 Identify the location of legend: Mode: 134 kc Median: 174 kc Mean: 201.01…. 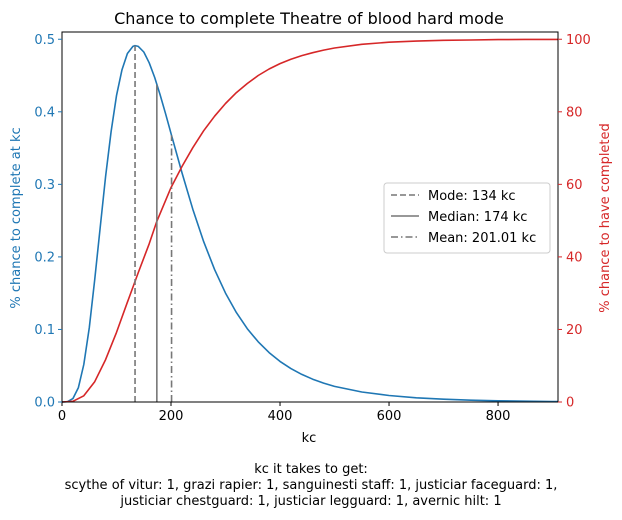
(467, 218).